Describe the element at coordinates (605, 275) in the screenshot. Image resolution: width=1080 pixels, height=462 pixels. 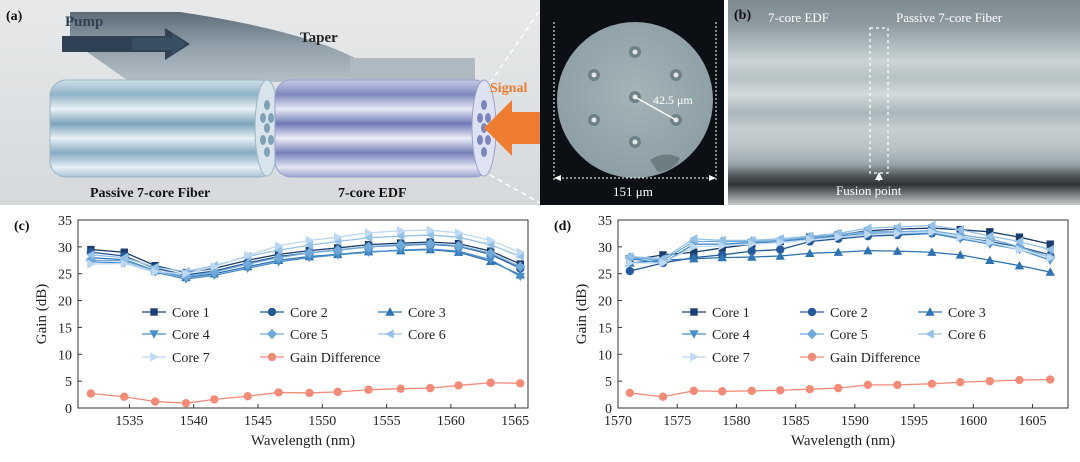
I see `y-tick-label: 25` at that location.